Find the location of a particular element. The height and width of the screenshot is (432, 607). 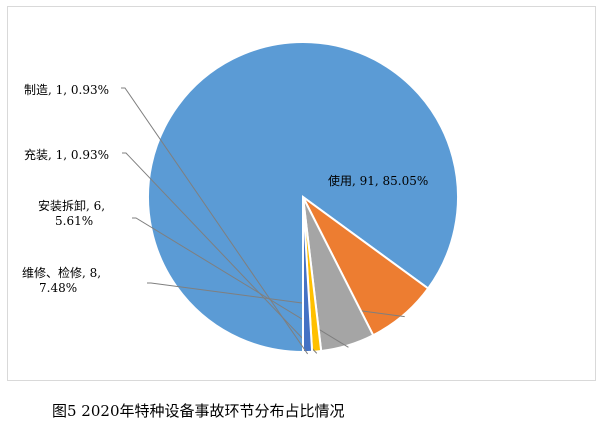

data-label-4: 制造, 1, 0.93% is located at coordinates (66, 90).